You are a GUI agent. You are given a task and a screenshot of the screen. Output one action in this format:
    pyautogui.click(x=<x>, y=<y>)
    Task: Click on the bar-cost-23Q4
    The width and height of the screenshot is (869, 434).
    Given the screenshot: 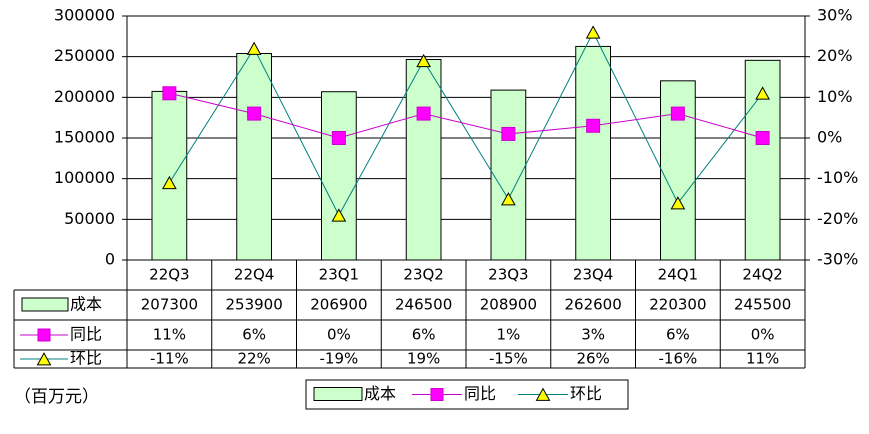 What is the action you would take?
    pyautogui.click(x=593, y=153)
    